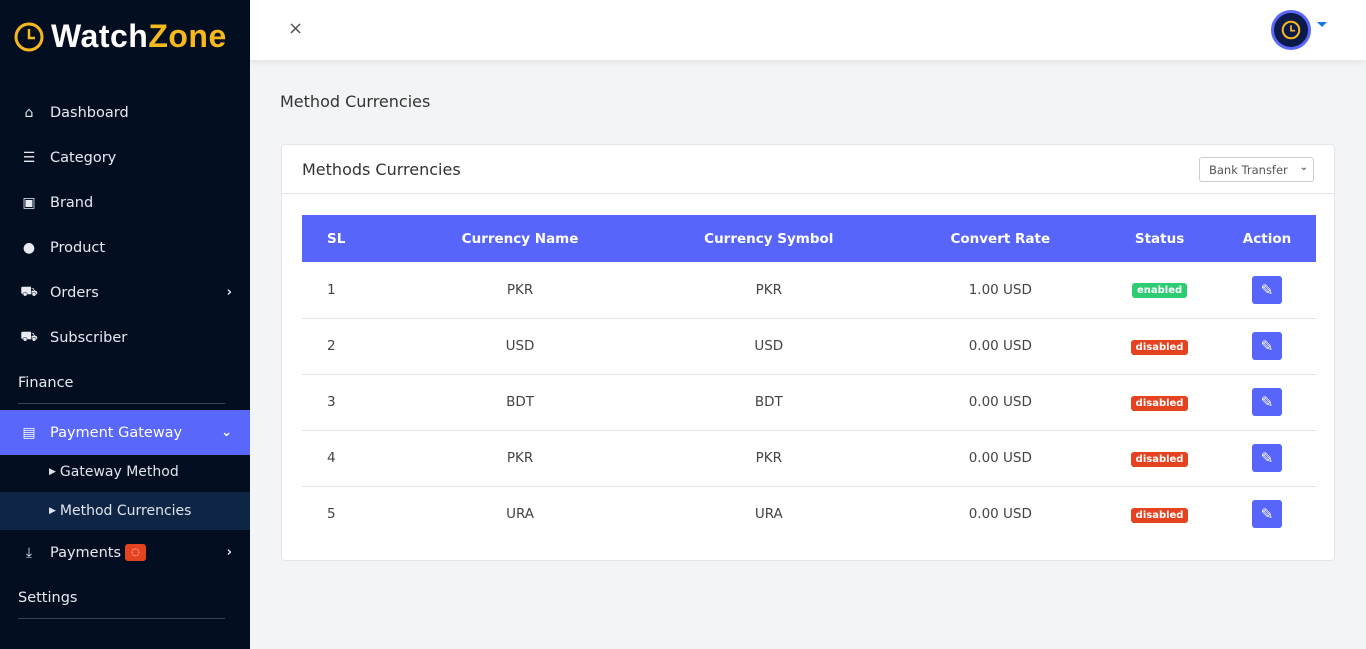 This screenshot has height=649, width=1366. I want to click on loading-badge: ◌, so click(136, 552).